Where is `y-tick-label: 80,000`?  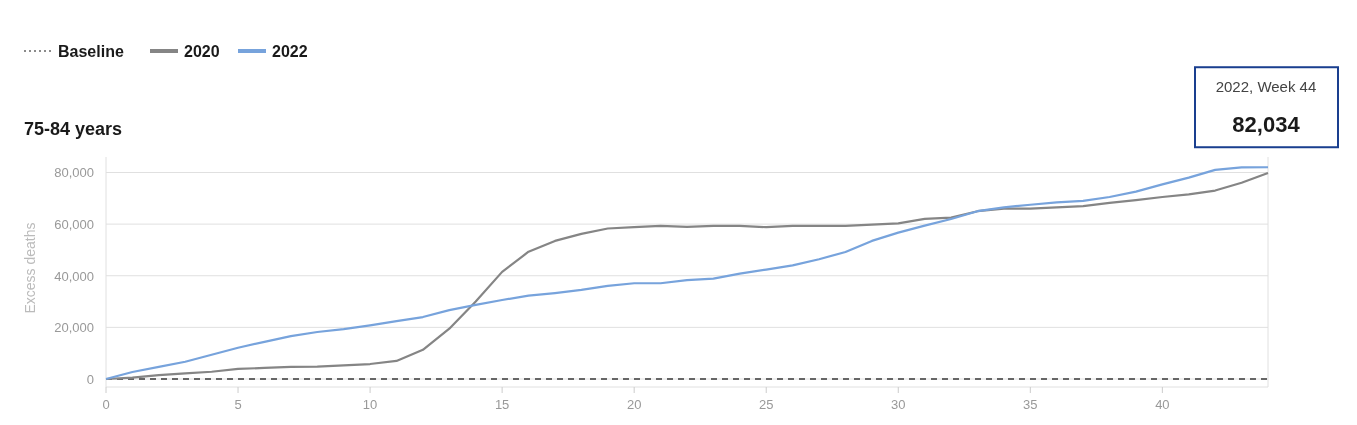
y-tick-label: 80,000 is located at coordinates (74, 173).